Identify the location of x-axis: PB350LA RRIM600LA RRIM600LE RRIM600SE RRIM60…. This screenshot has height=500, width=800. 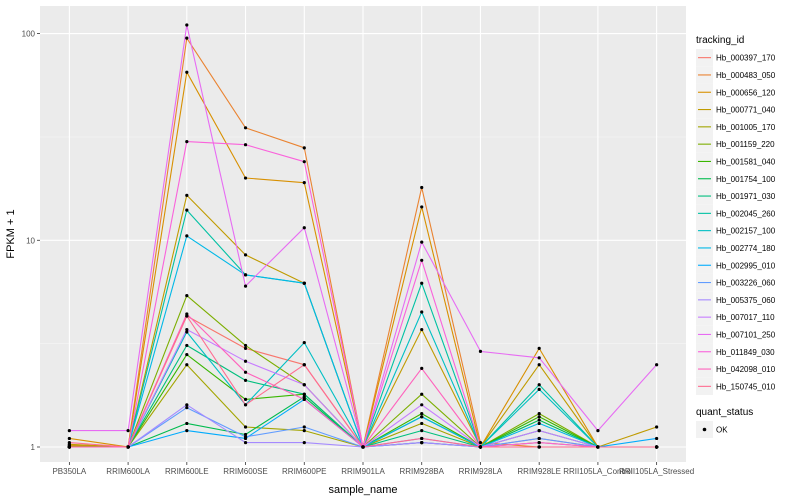
(373, 469).